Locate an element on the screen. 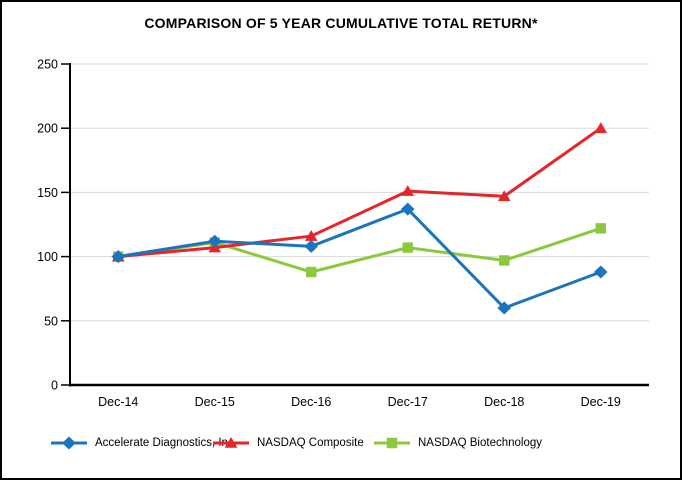 This screenshot has height=480, width=682. legend-item-nasdaq-biotechnology: NASDAQ Biotechnology is located at coordinates (457, 443).